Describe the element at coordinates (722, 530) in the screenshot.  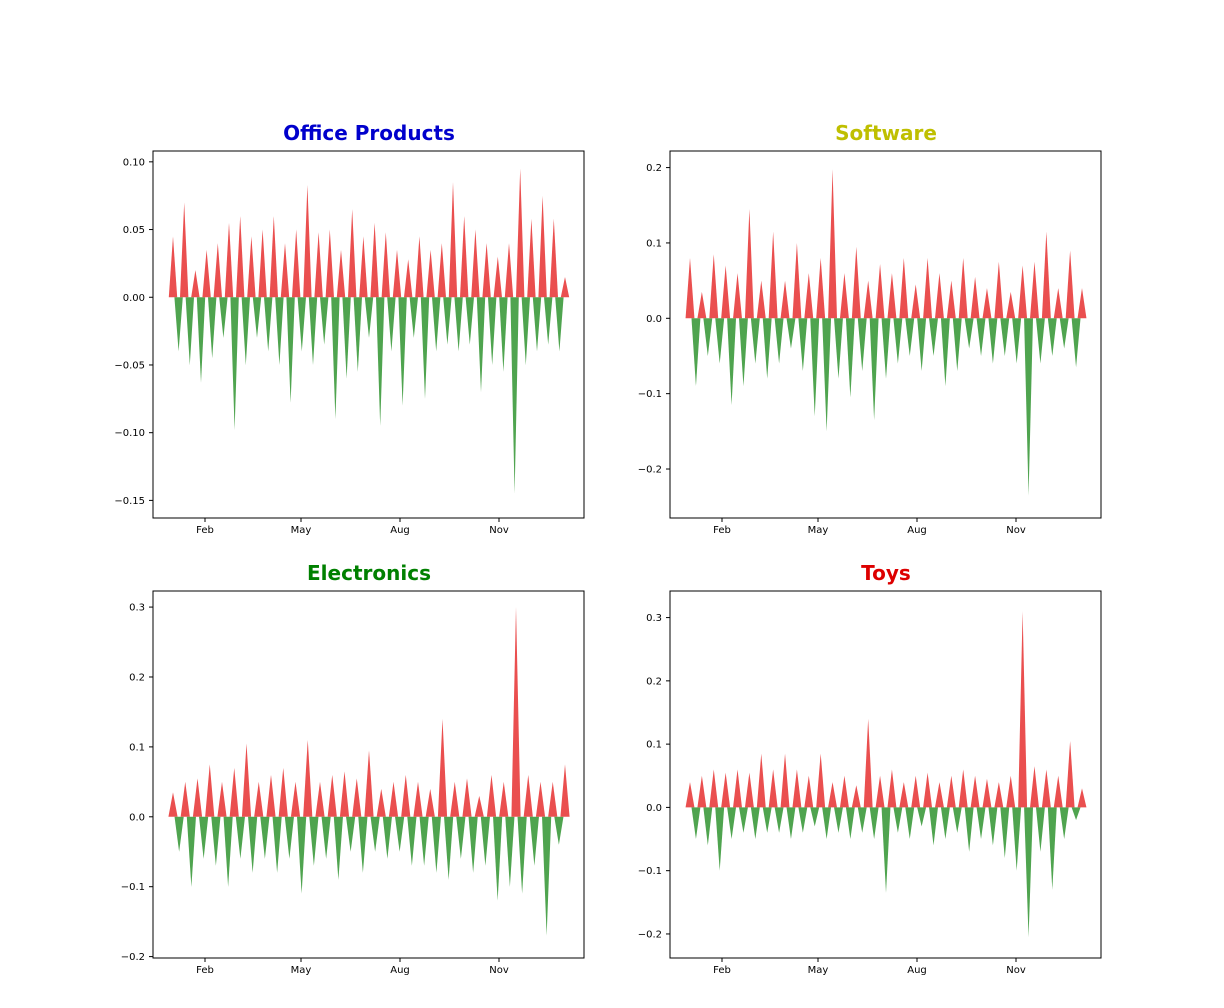
I see `x-tick-label: Feb` at that location.